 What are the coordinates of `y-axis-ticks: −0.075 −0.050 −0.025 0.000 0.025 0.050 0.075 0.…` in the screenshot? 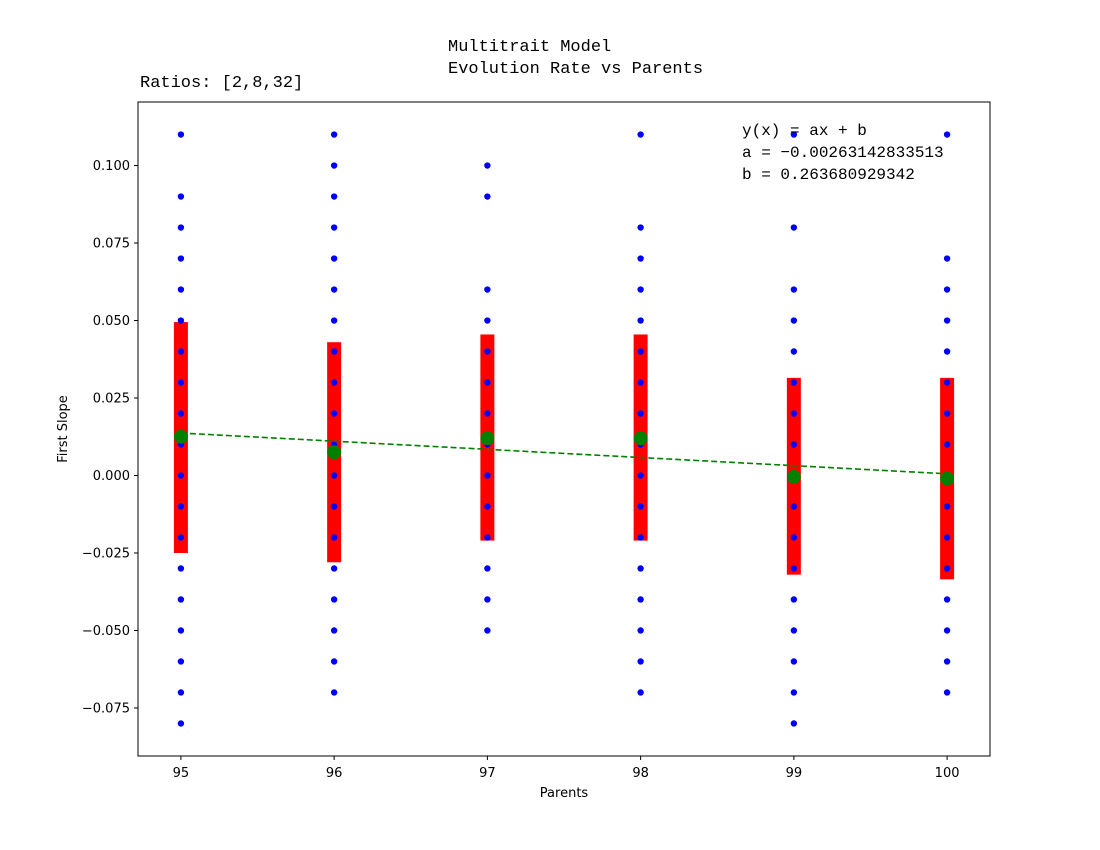 It's located at (110, 437).